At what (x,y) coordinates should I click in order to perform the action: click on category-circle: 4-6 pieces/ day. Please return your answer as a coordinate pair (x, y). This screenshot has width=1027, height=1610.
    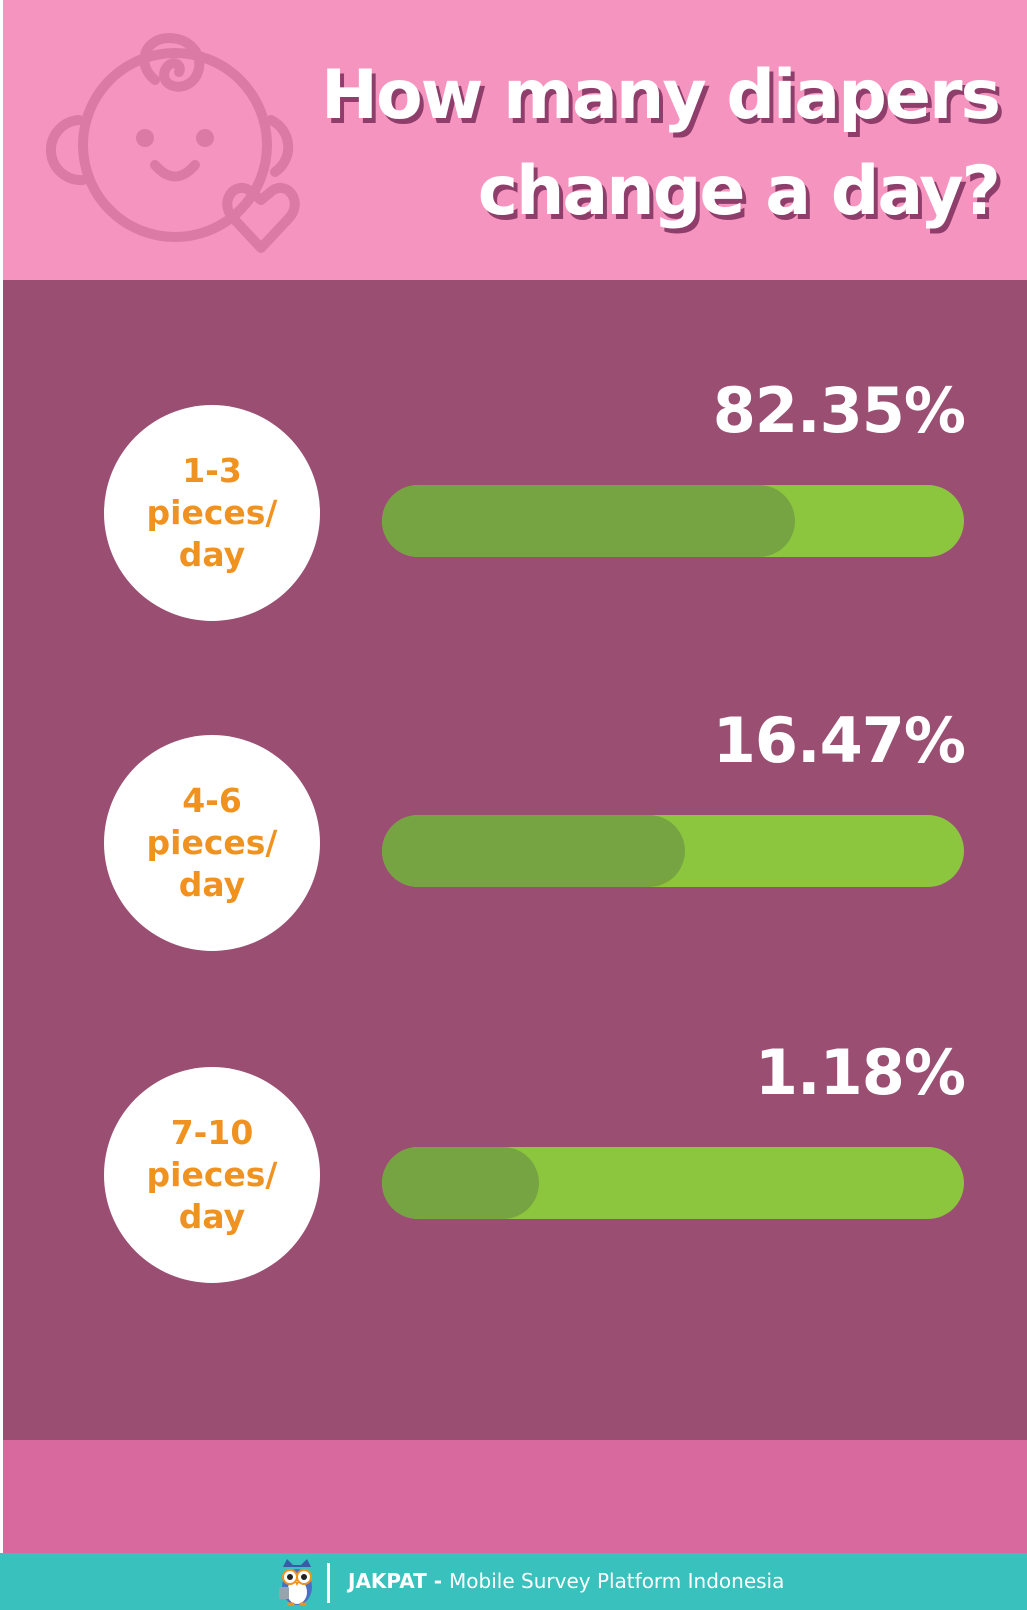
    Looking at the image, I should click on (212, 843).